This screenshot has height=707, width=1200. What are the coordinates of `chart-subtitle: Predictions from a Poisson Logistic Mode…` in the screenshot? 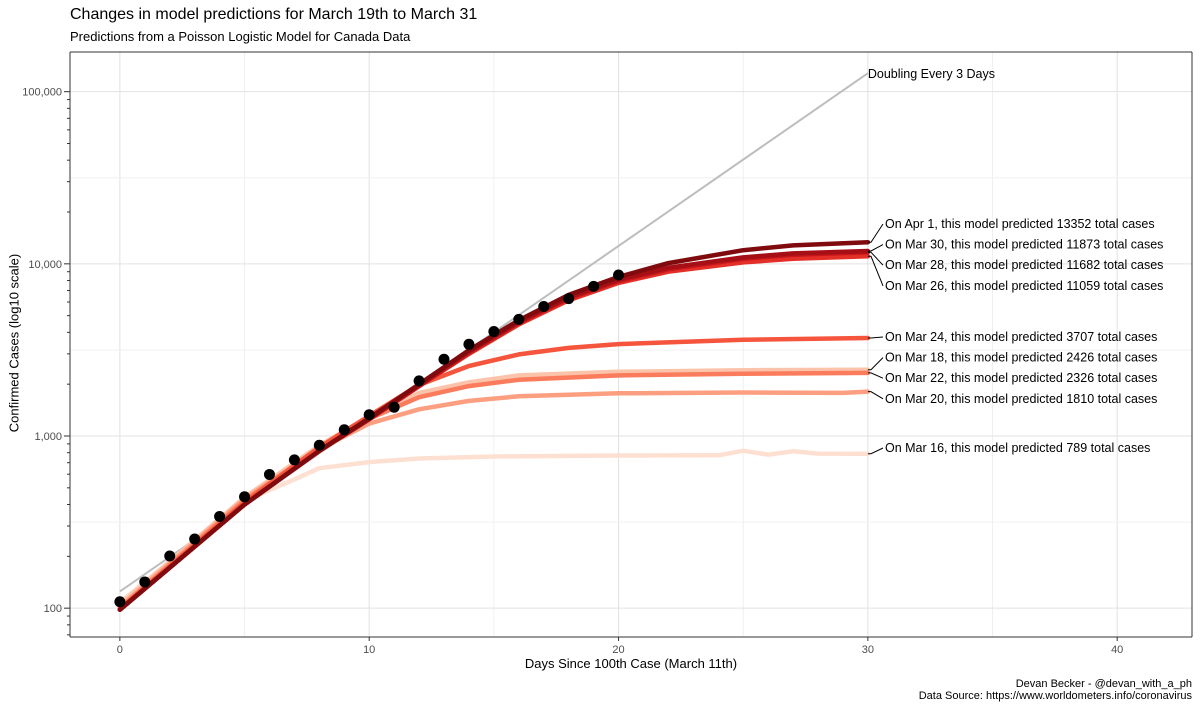 It's located at (240, 36).